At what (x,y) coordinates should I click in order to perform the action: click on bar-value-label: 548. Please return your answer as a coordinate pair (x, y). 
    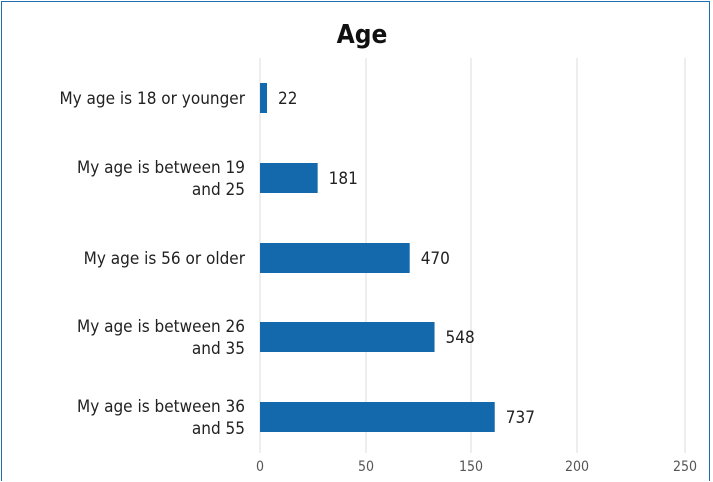
    Looking at the image, I should click on (460, 338).